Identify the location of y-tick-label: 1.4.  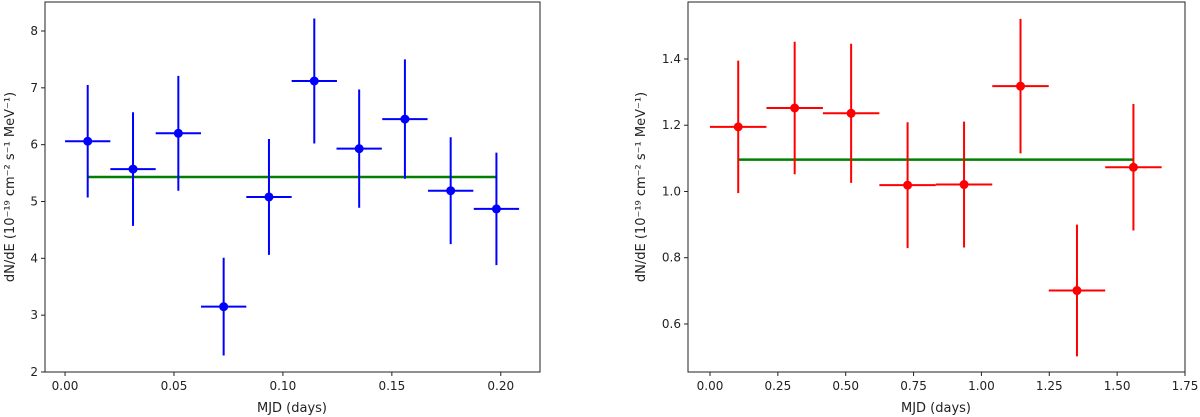
(671, 59).